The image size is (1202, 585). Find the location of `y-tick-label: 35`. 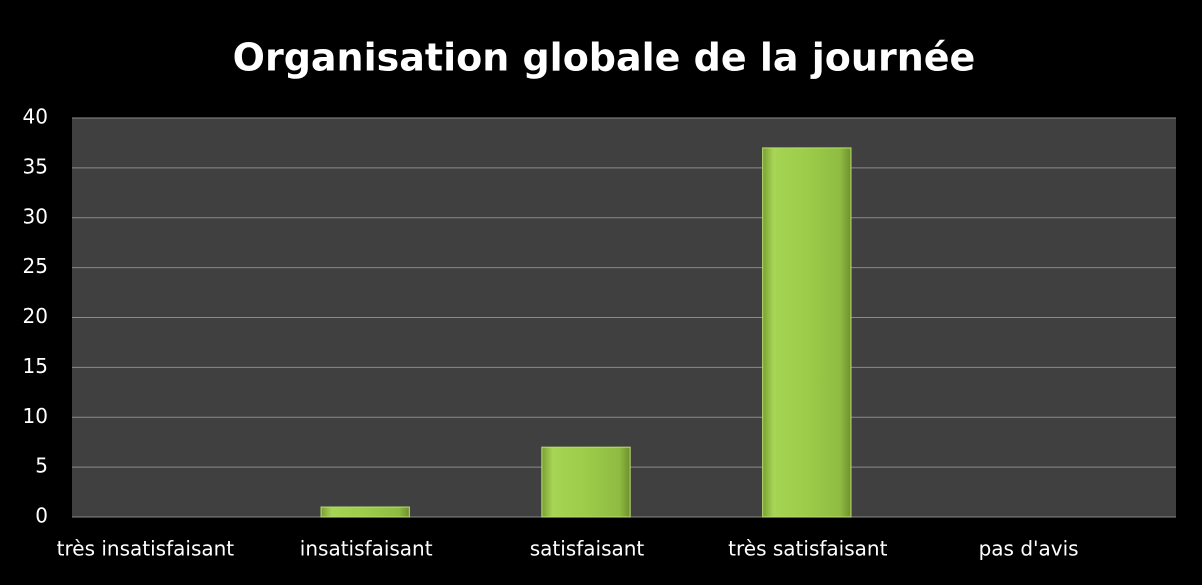

y-tick-label: 35 is located at coordinates (35, 166).